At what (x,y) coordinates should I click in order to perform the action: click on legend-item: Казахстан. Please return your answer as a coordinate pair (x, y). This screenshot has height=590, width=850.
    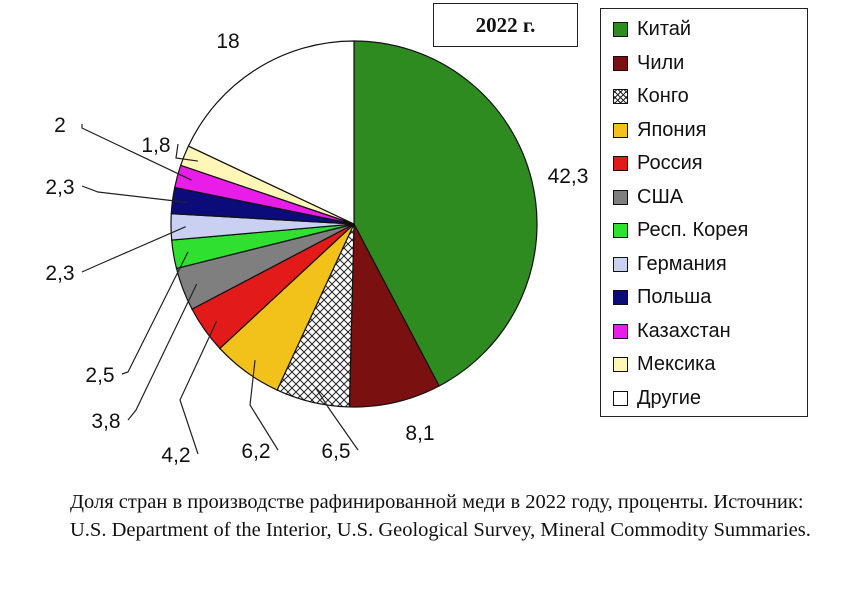
    Looking at the image, I should click on (710, 332).